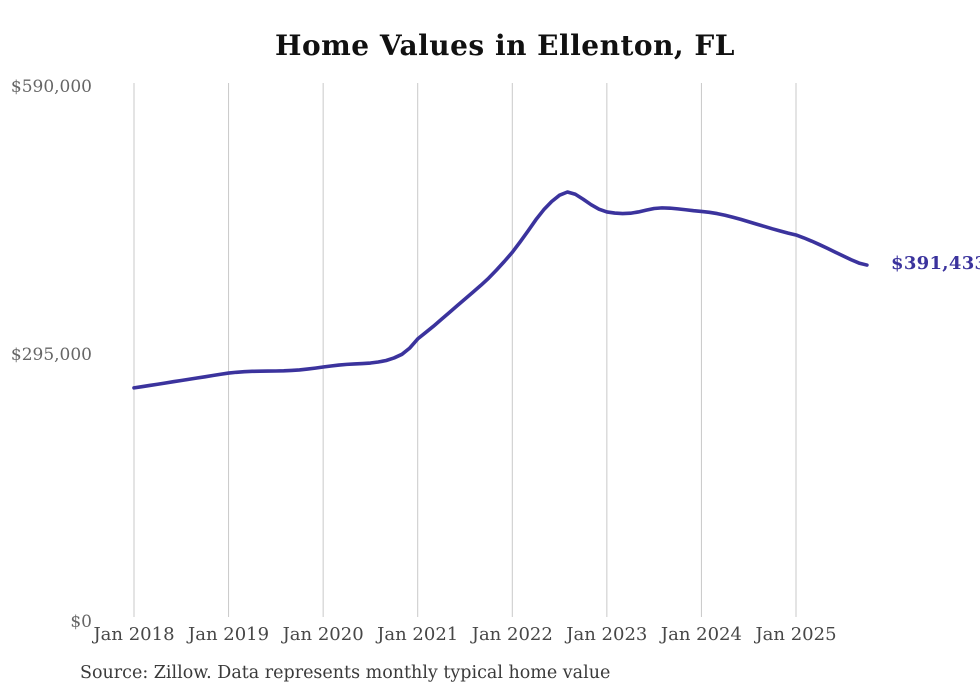 The width and height of the screenshot is (980, 699). I want to click on x-tick-label: Jan 2025, so click(796, 634).